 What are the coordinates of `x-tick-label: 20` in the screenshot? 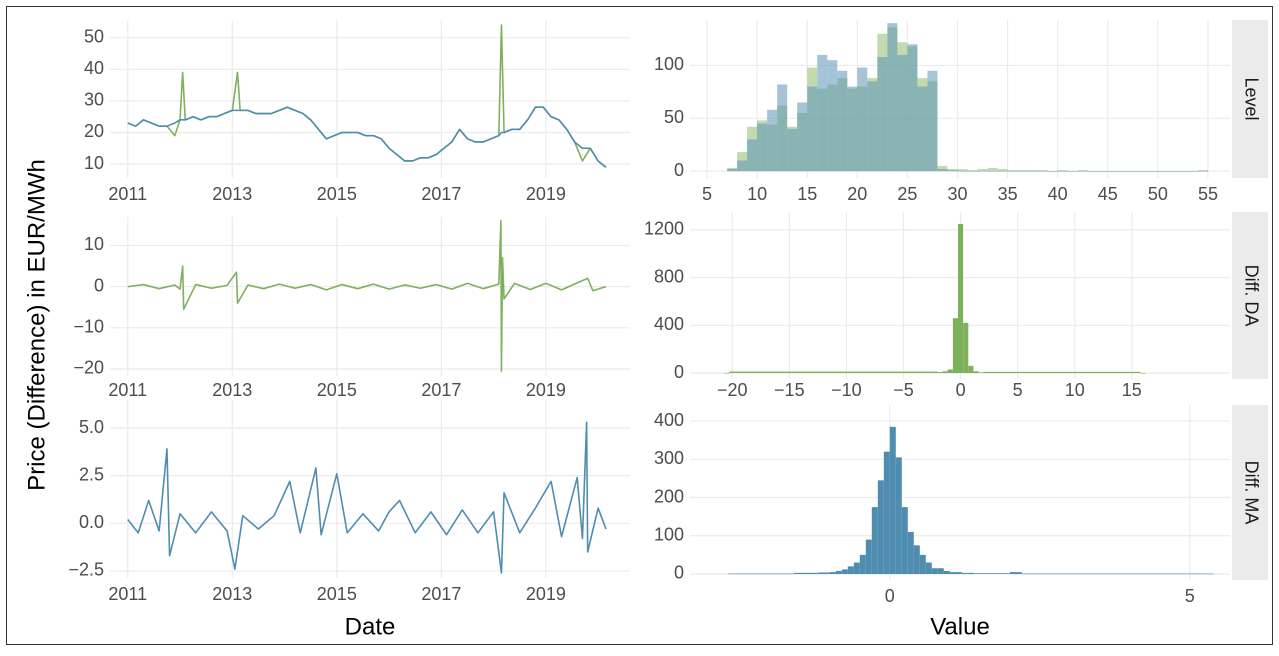 It's located at (857, 194).